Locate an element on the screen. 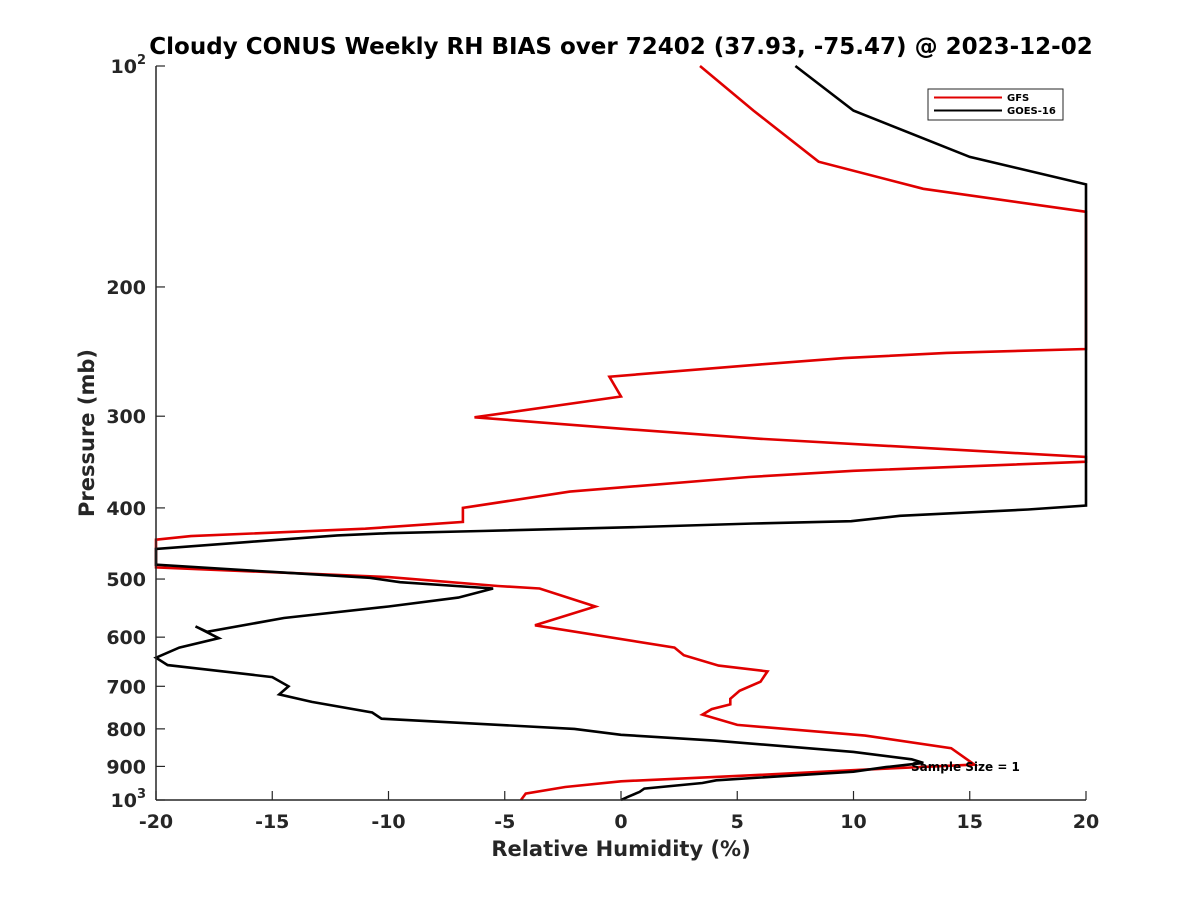  y-tick-label: 500 is located at coordinates (126, 580).